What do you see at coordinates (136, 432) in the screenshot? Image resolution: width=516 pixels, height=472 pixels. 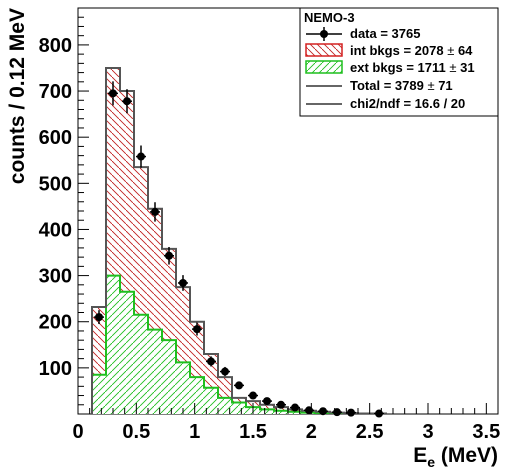 I see `x-tick-label: 0.5` at bounding box center [136, 432].